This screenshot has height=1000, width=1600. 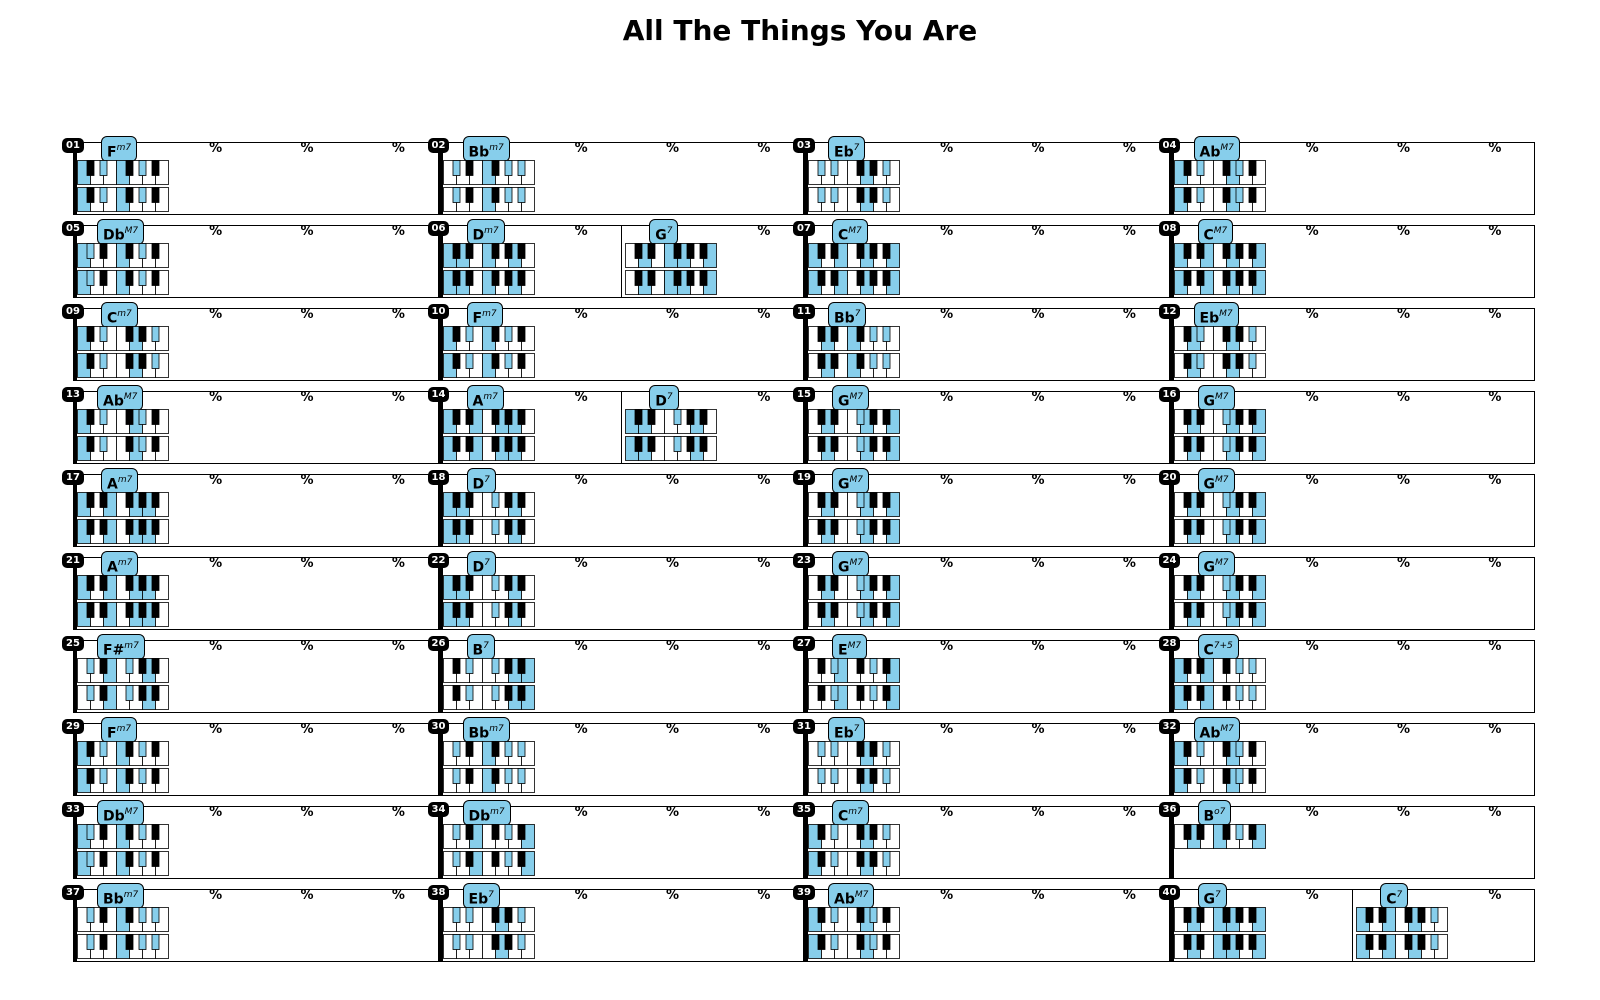 What do you see at coordinates (438, 809) in the screenshot?
I see `measure-number: 34` at bounding box center [438, 809].